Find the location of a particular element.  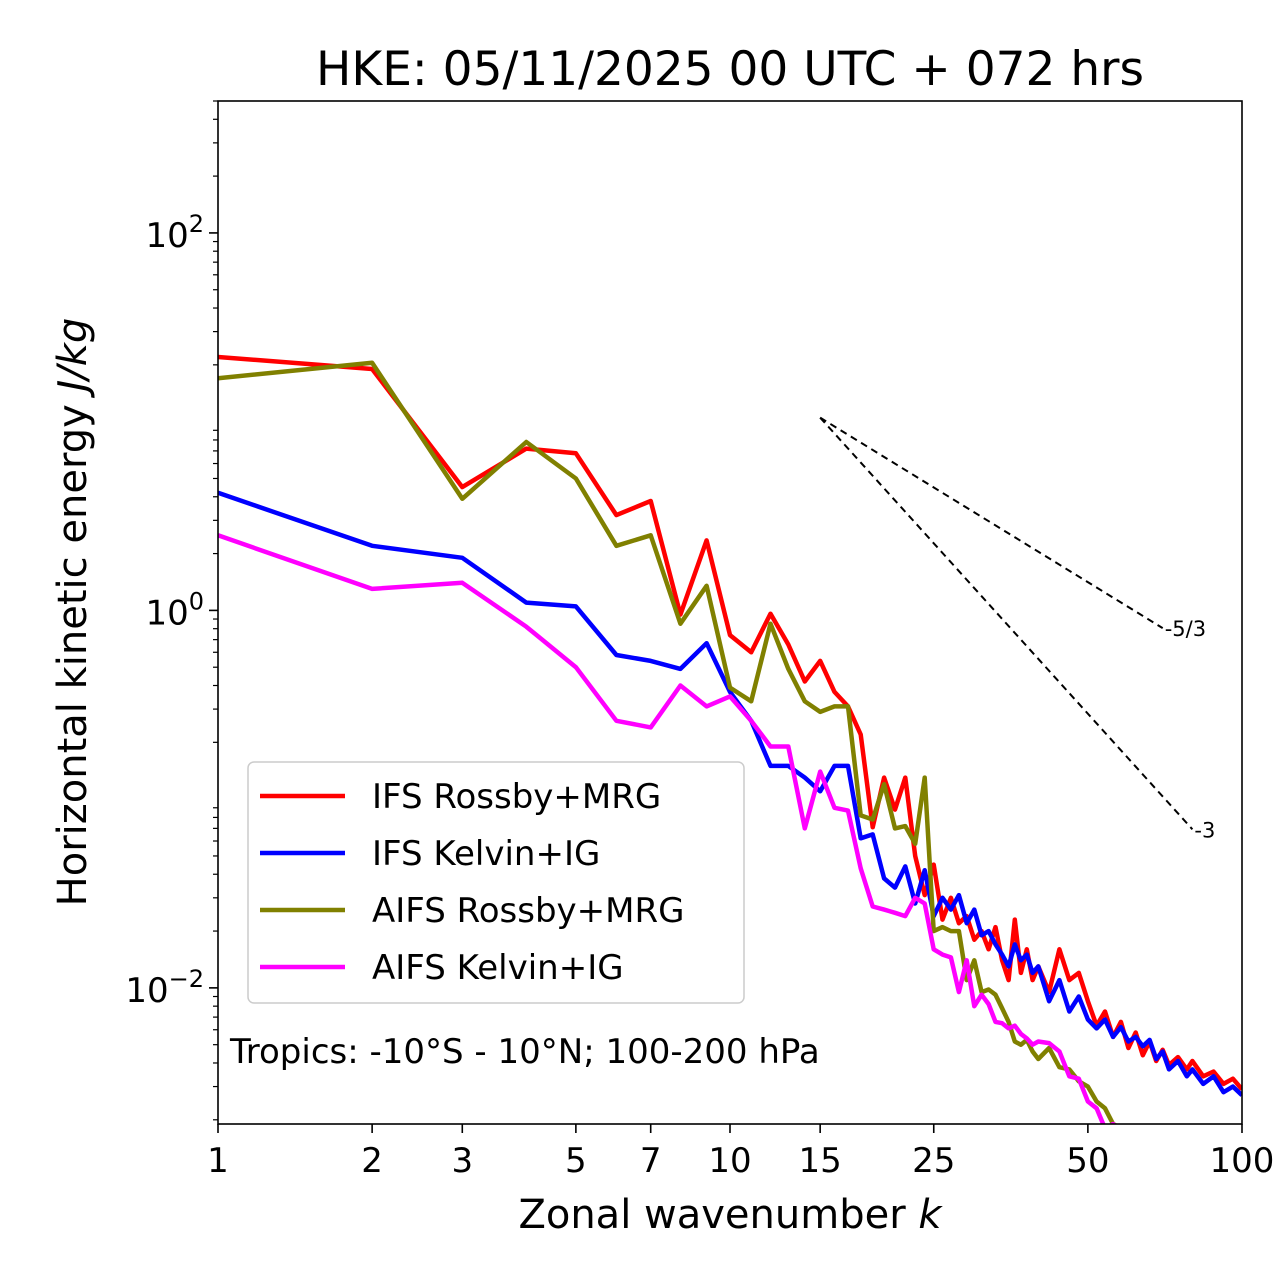

region-annotation: Tropics: -10°S - 10°N; 100-200 hPa is located at coordinates (524, 1052).